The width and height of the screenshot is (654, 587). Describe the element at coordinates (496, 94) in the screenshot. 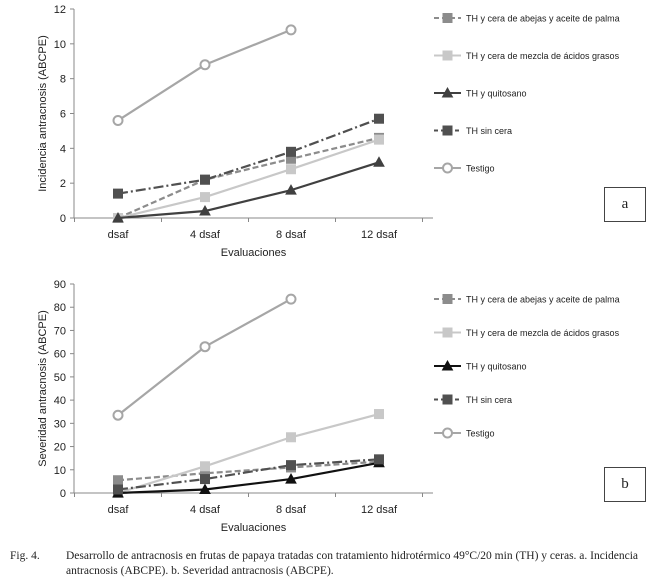

I see `chart-a-legend-label-2: TH y quitosano` at that location.